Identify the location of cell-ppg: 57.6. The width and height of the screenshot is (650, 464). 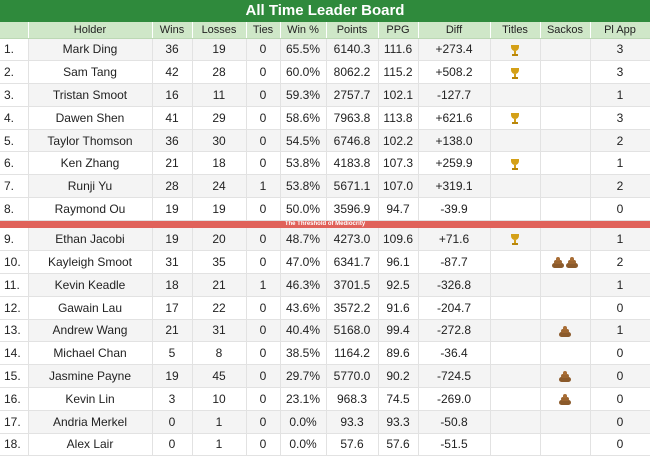
(398, 445).